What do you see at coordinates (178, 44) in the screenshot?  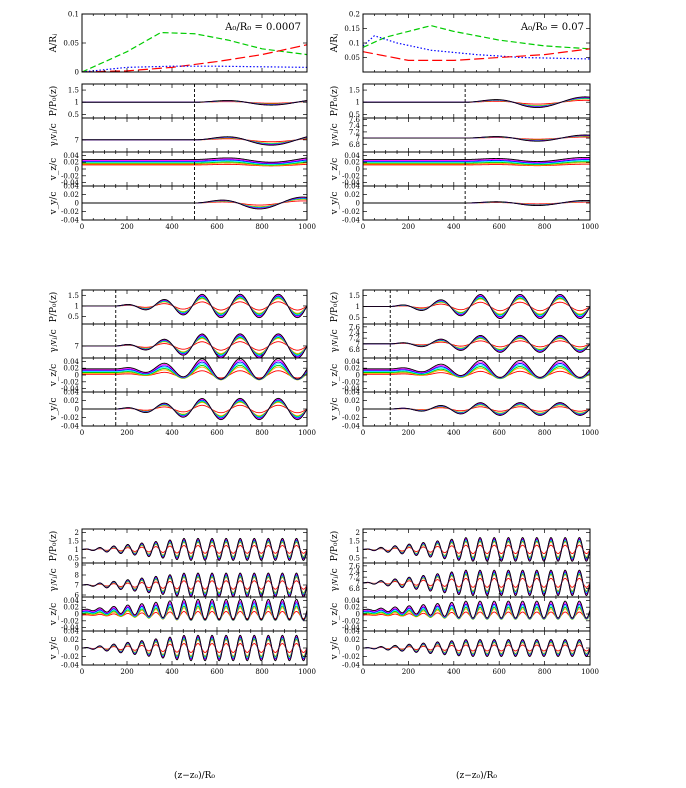 I see `panel-column-1-row-1: 0 0.05 0.1 A/Rⱼ` at bounding box center [178, 44].